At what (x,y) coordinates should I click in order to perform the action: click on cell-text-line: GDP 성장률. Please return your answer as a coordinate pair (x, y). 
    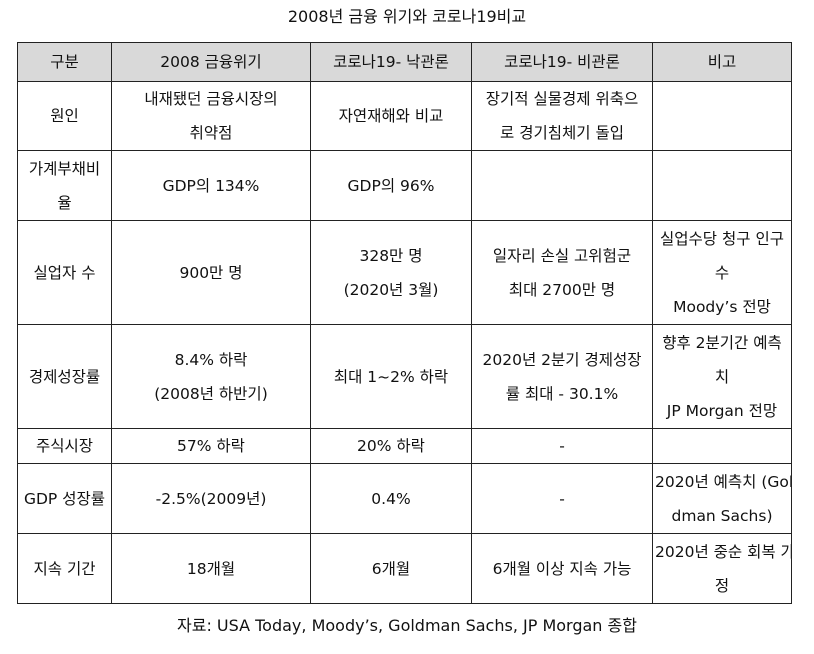
    Looking at the image, I should click on (64, 498).